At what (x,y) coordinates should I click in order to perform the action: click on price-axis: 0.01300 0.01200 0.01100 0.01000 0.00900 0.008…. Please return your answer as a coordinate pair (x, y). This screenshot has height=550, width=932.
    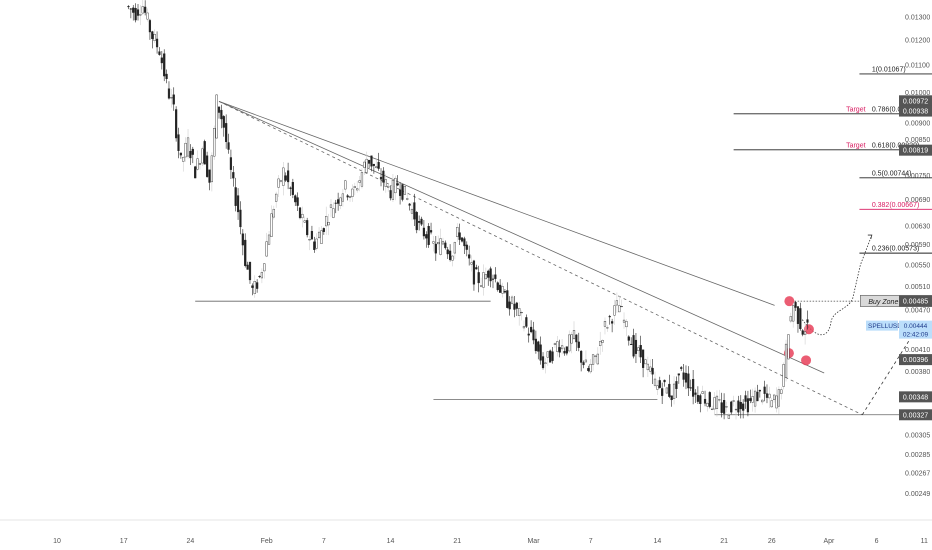
    Looking at the image, I should click on (899, 256).